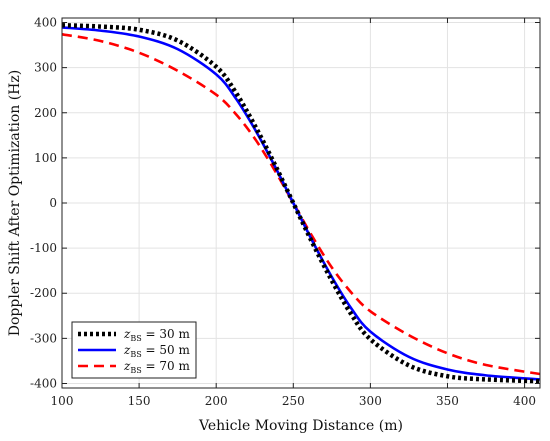  What do you see at coordinates (139, 401) in the screenshot?
I see `x-tick-label: 150` at bounding box center [139, 401].